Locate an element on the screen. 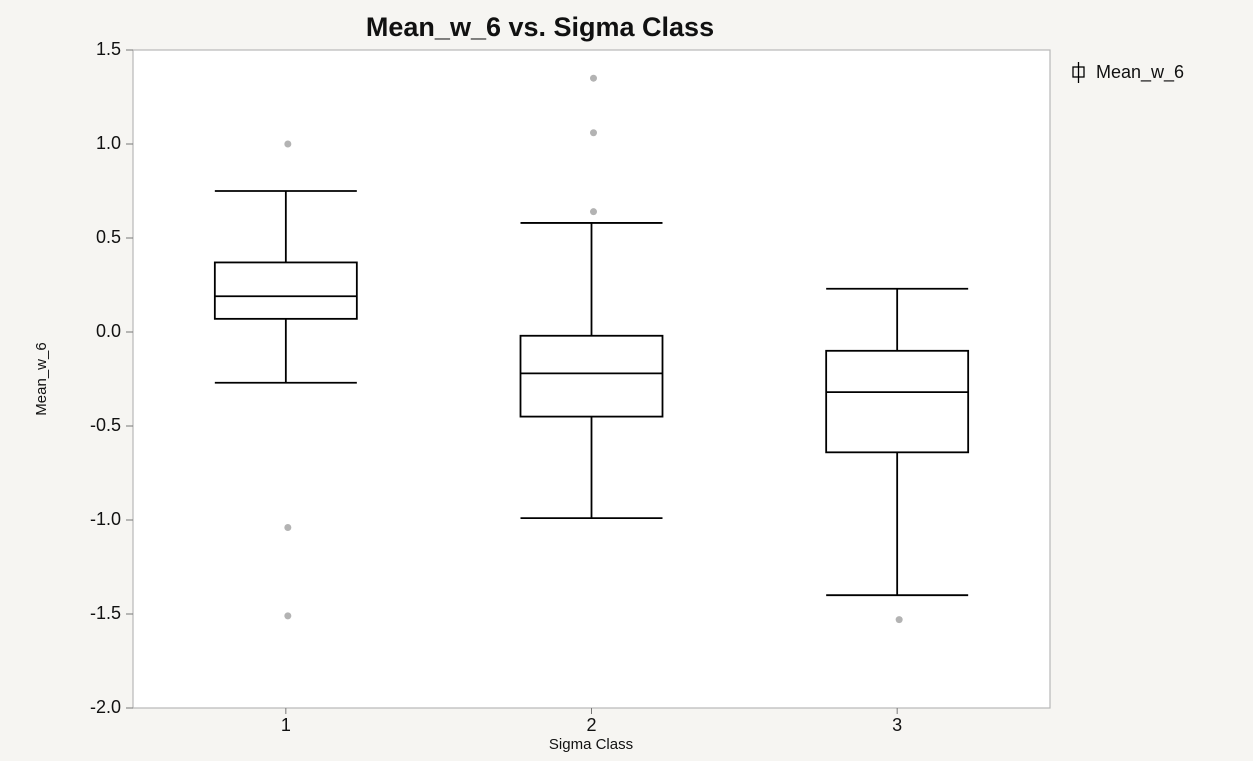 The image size is (1253, 761). y-tick-label: -0.5 is located at coordinates (105, 425).